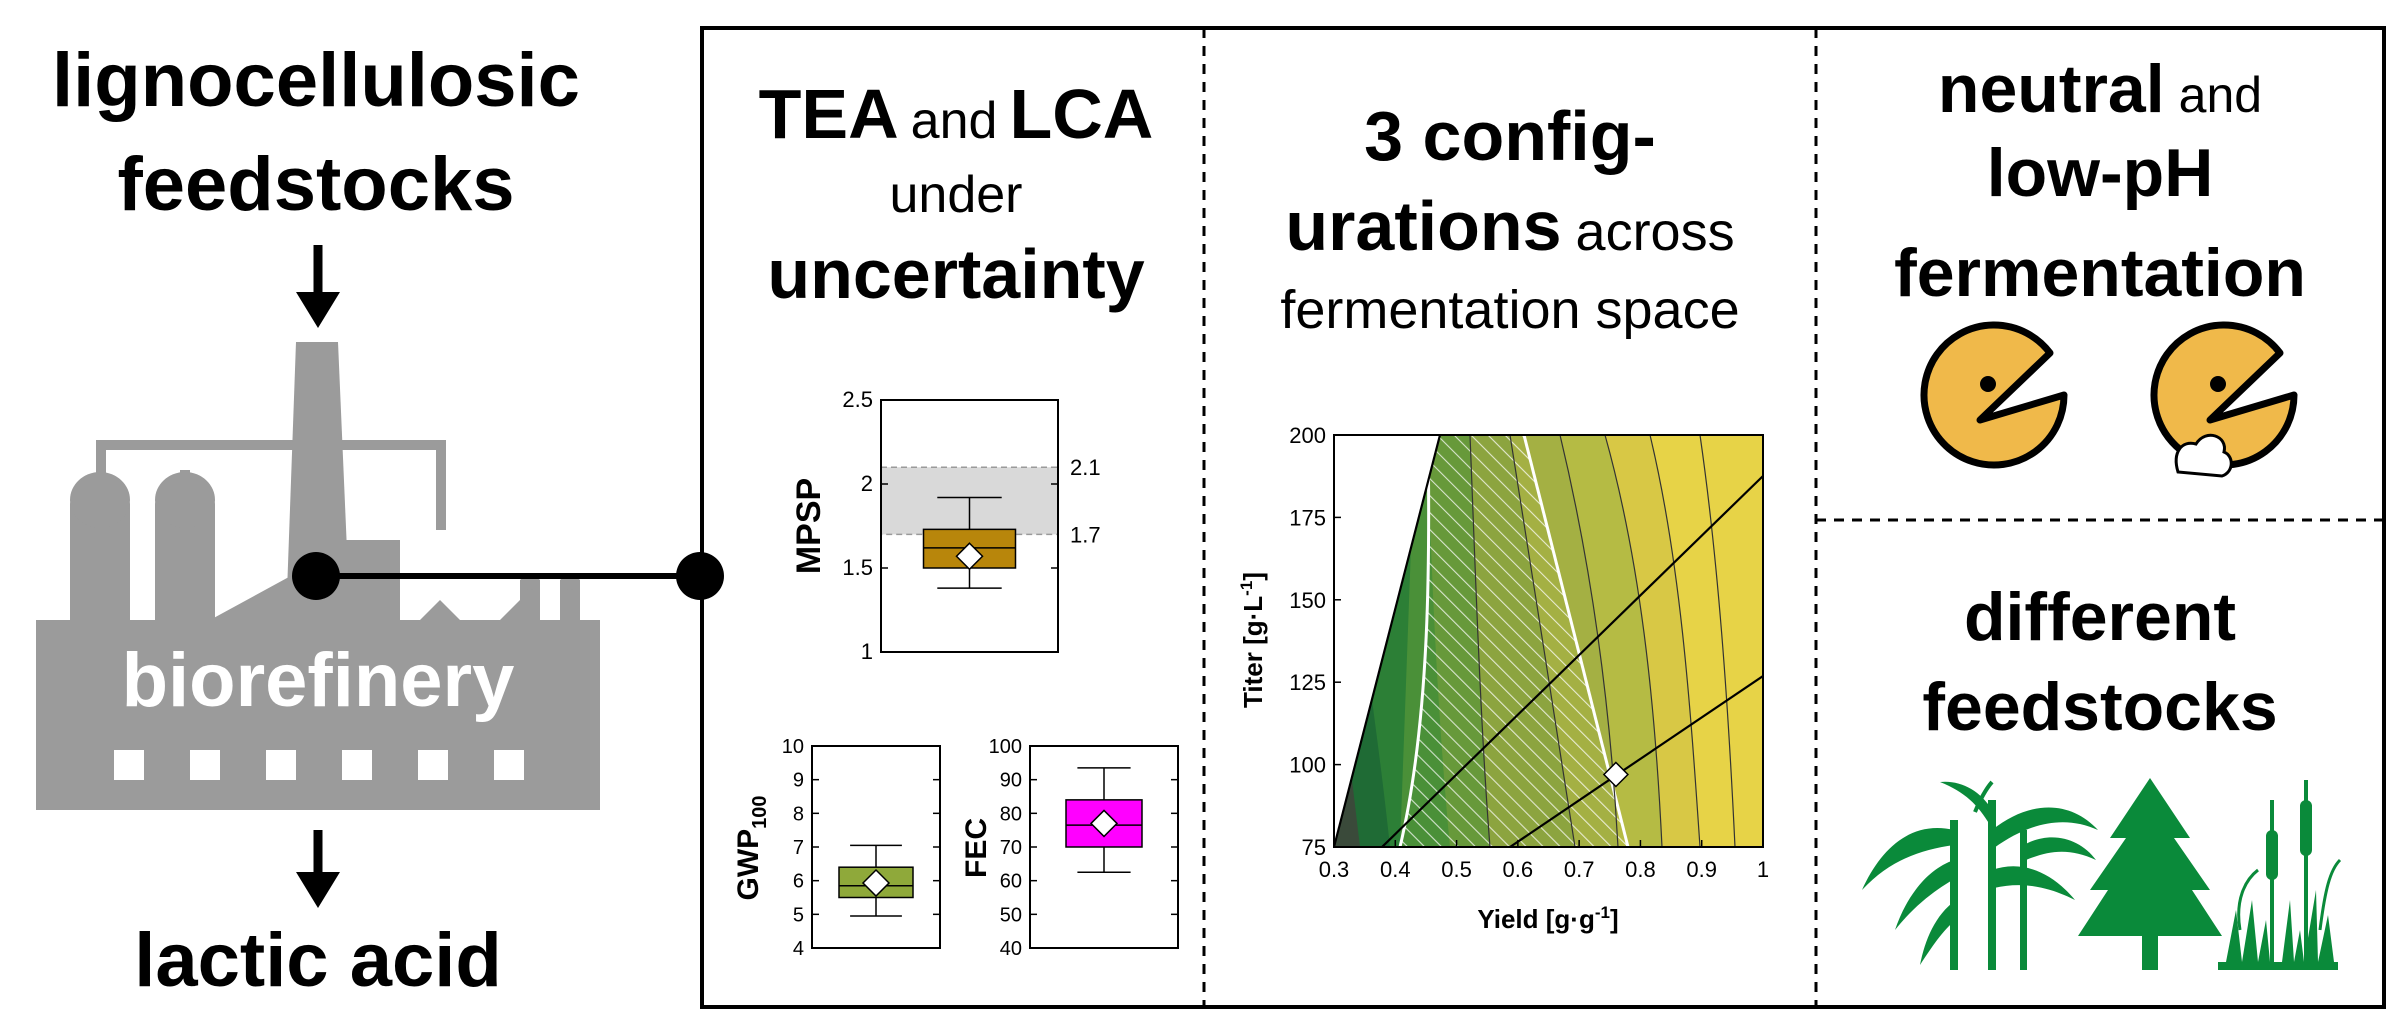 Image resolution: width=2406 pixels, height=1036 pixels. Describe the element at coordinates (2224, 399) in the screenshot. I see `pacman-strong-icon` at that location.